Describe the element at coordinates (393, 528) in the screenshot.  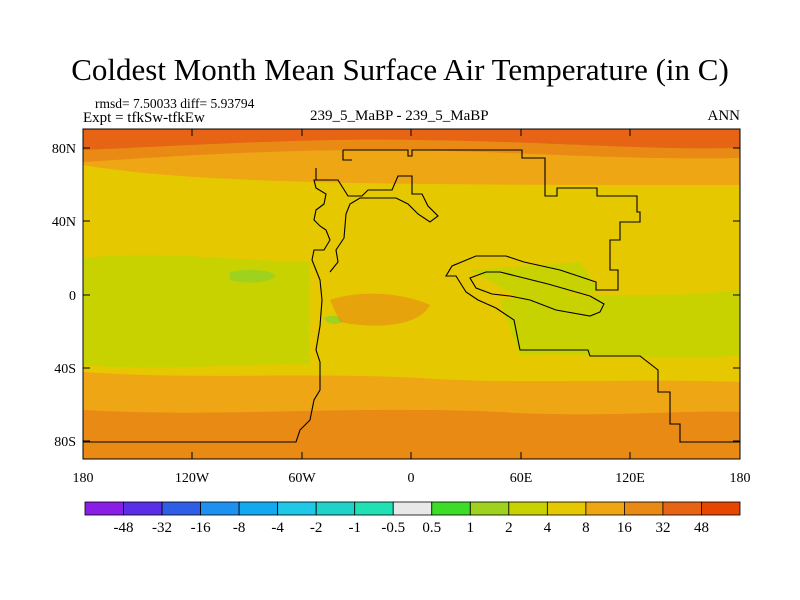
I see `colorbar-label: -0.5` at that location.